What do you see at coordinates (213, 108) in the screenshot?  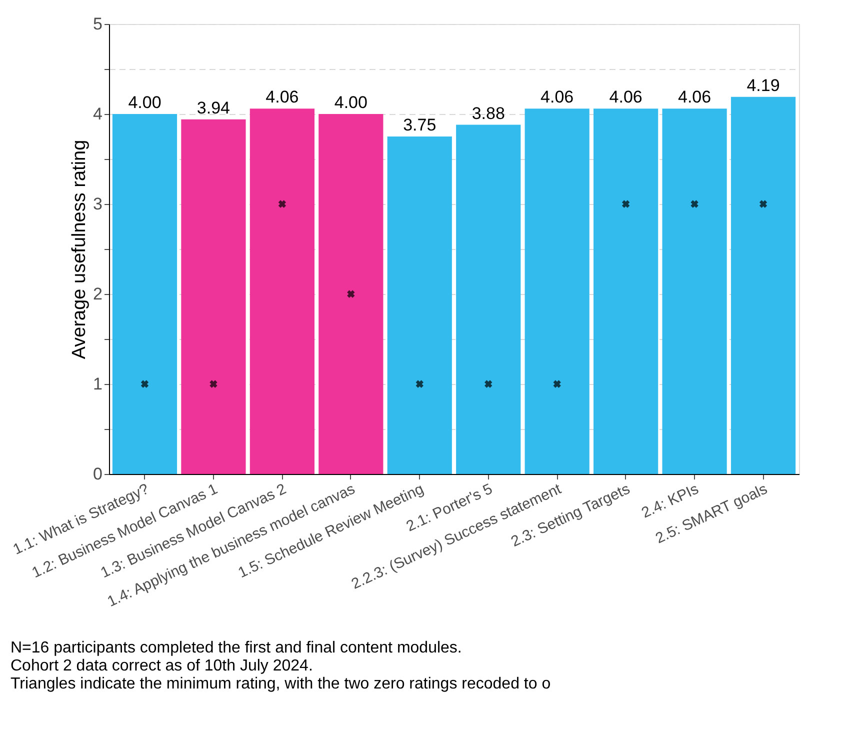 I see `data-label: 3.94` at bounding box center [213, 108].